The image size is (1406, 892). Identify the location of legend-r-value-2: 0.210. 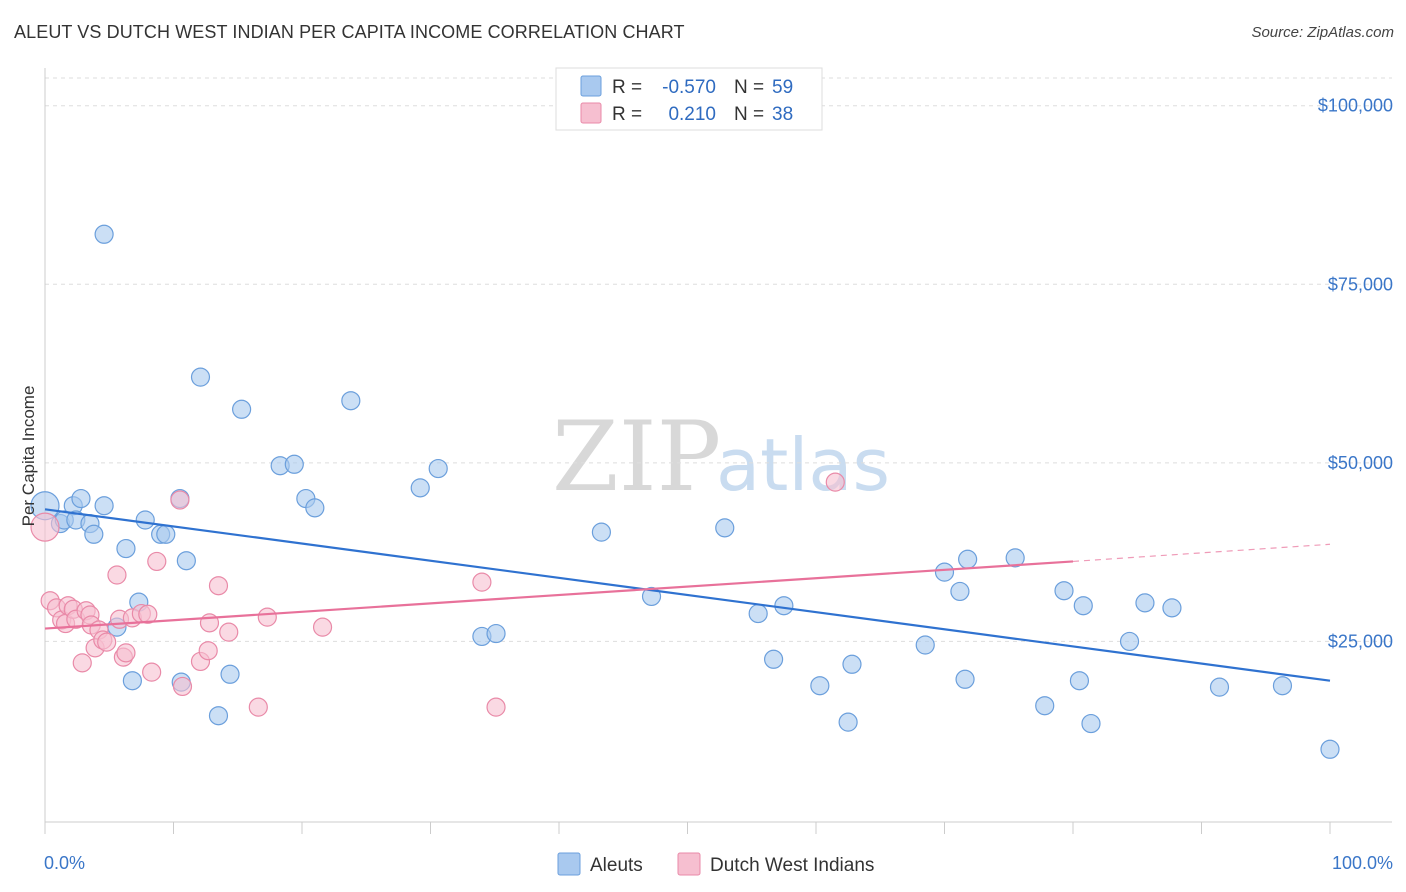
(689, 114).